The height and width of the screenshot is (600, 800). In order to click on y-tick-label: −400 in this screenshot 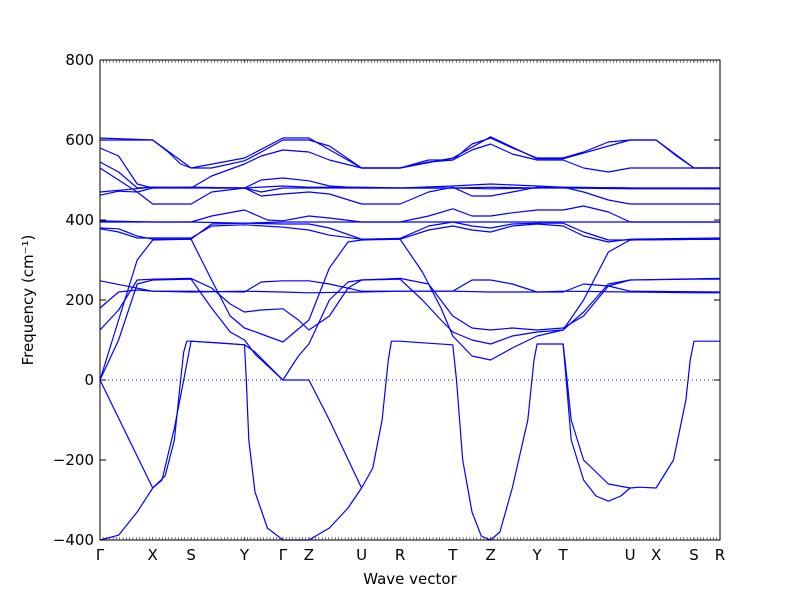, I will do `click(73, 540)`.